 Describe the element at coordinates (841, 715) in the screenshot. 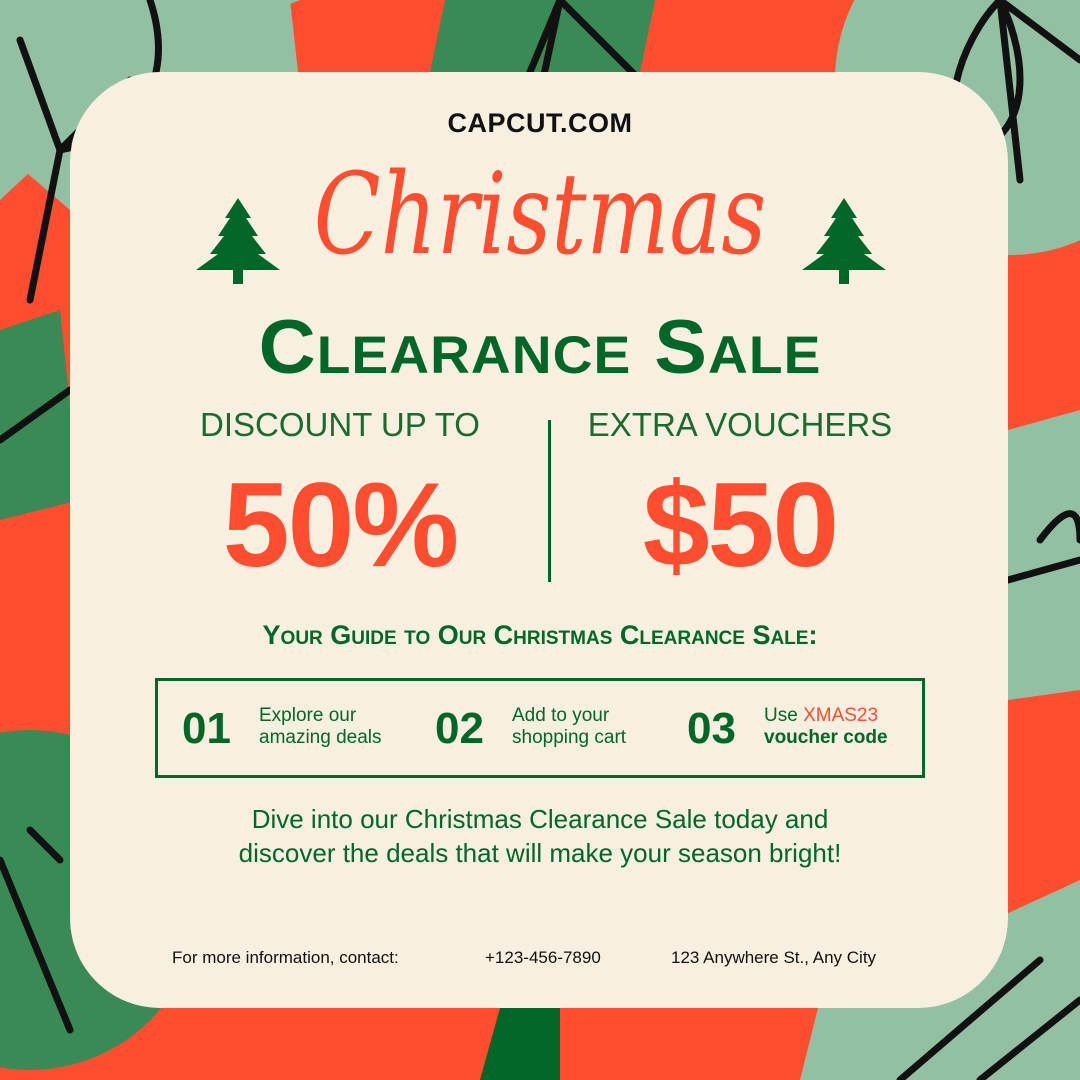

I see `voucher-code: XMAS23` at that location.